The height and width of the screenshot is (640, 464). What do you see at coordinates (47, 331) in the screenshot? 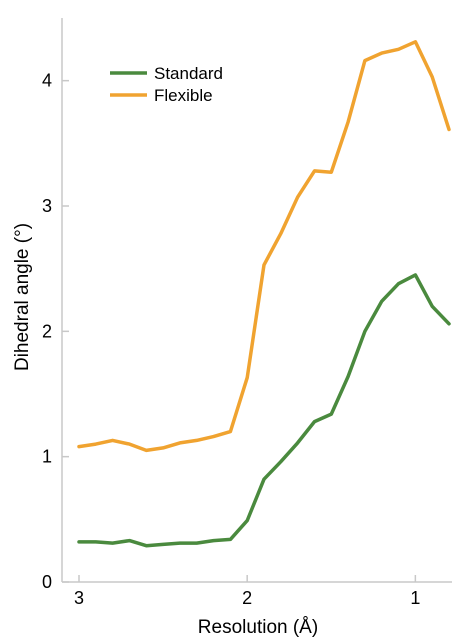
I see `y-tick-label: 2` at bounding box center [47, 331].